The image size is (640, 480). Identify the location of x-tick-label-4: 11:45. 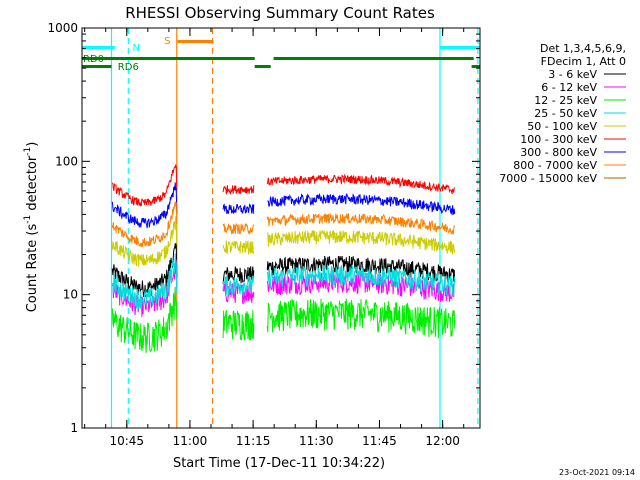
(379, 441).